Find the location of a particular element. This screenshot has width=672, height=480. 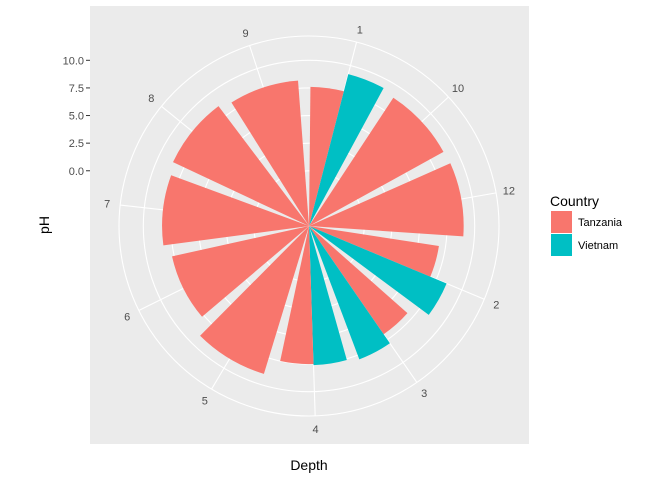

angle-tick-label: 4 is located at coordinates (316, 430).